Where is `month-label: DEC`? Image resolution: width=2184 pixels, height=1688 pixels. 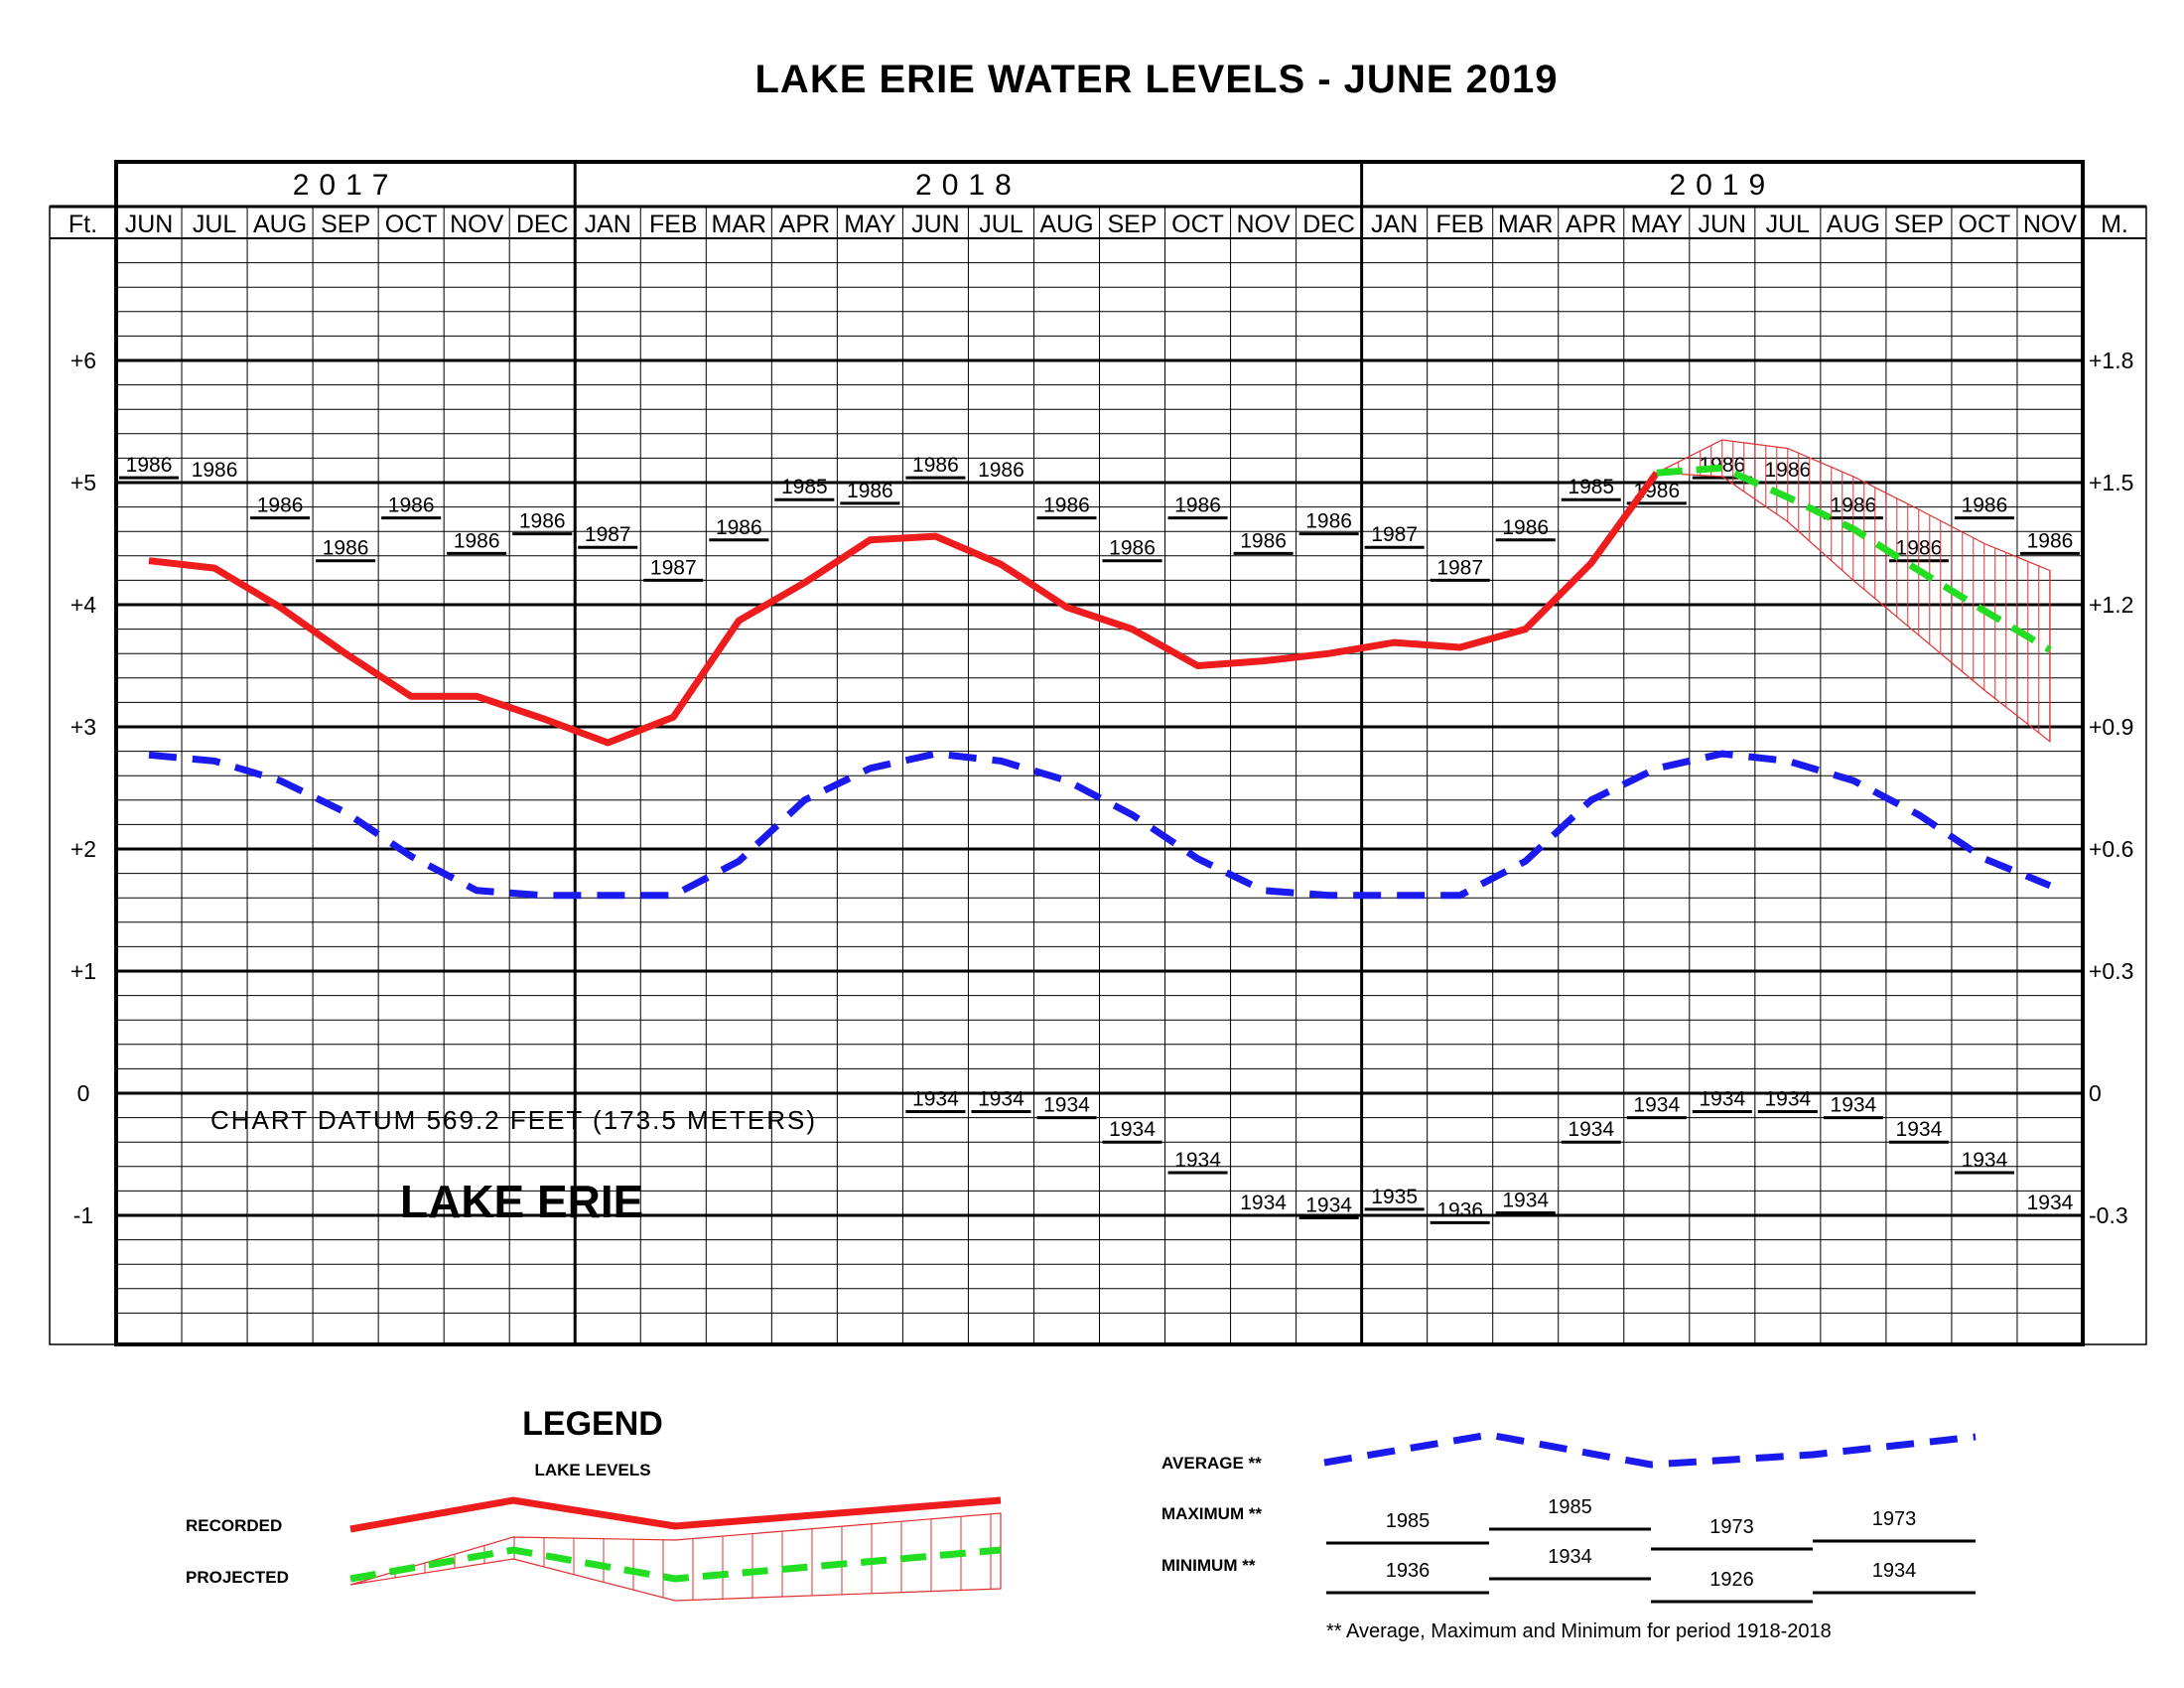
month-label: DEC is located at coordinates (1328, 224).